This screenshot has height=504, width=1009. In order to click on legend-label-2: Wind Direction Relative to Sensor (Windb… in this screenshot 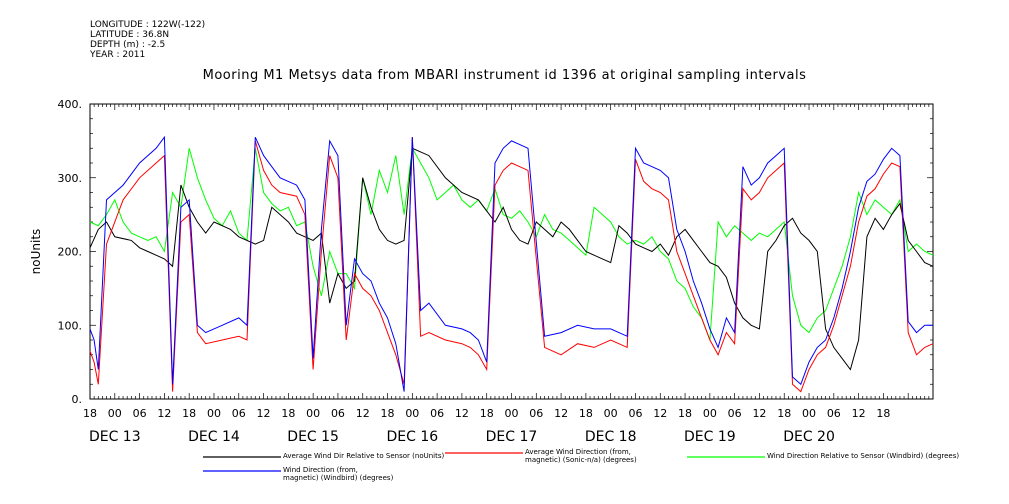, I will do `click(863, 456)`.